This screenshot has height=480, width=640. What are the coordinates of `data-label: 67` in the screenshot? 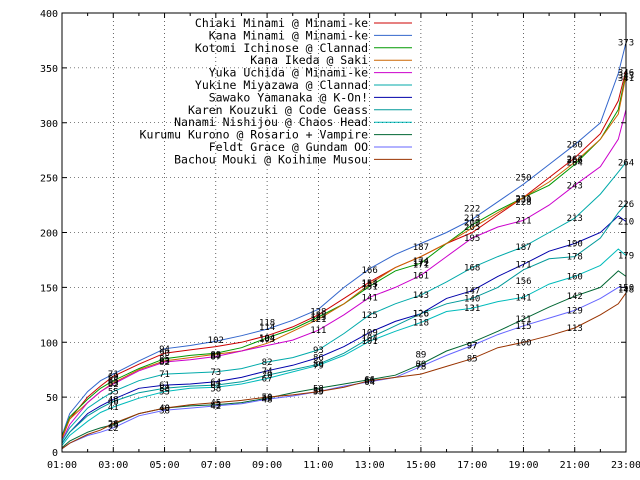 It's located at (267, 379).